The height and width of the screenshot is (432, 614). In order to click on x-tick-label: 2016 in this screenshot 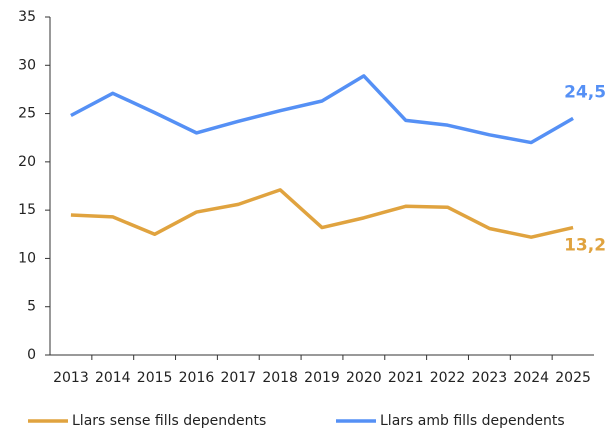, I will do `click(197, 378)`.